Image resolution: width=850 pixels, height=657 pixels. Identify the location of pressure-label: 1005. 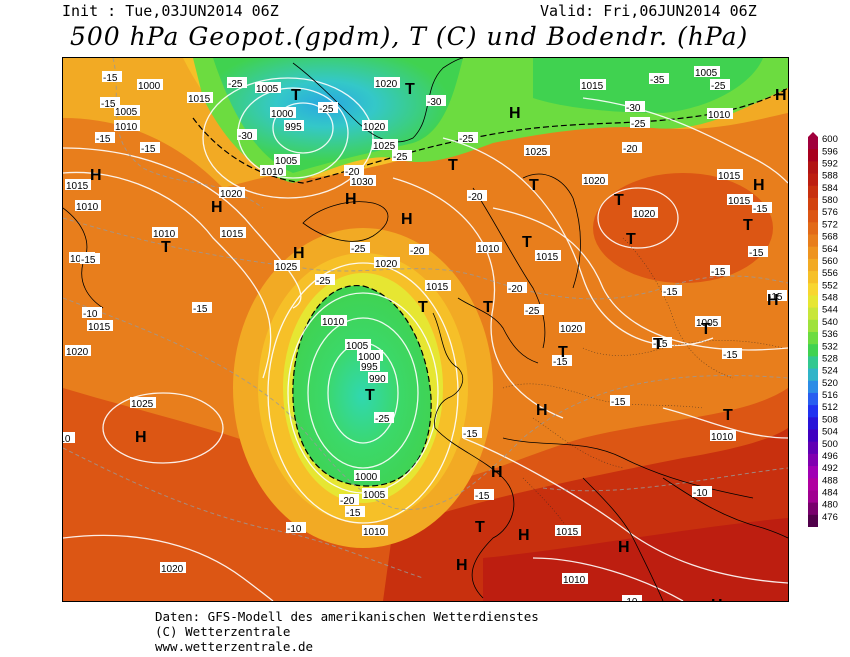
(357, 346).